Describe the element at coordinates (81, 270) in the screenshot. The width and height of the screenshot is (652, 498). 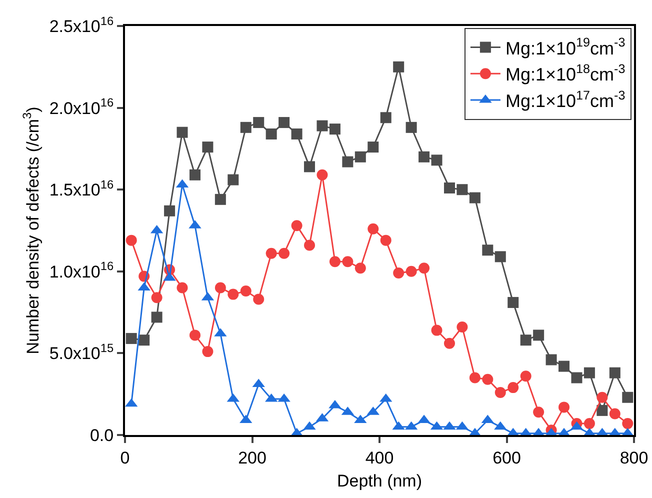
I see `y-tick-label: 1.0x10$^{16}$` at that location.